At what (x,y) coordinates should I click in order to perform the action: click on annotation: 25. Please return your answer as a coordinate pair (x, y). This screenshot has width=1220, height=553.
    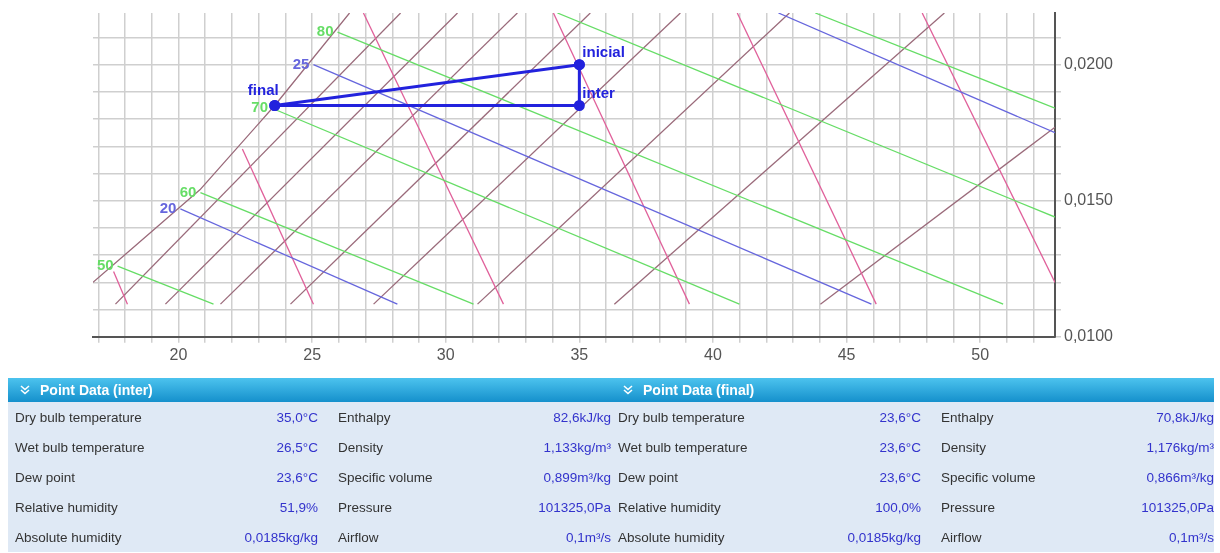
    Looking at the image, I should click on (301, 63).